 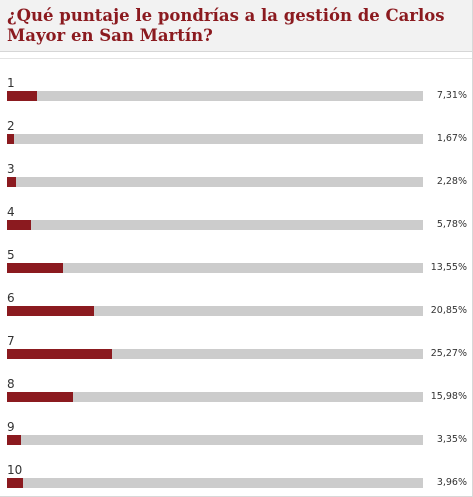 I want to click on data-label: 20,85%, so click(x=448, y=311).